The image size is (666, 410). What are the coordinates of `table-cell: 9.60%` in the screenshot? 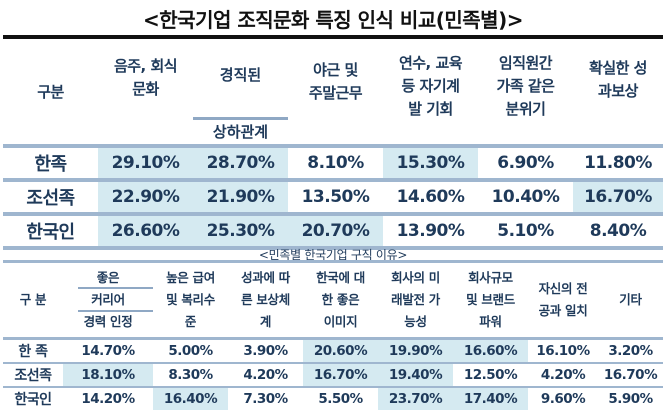 It's located at (563, 399).